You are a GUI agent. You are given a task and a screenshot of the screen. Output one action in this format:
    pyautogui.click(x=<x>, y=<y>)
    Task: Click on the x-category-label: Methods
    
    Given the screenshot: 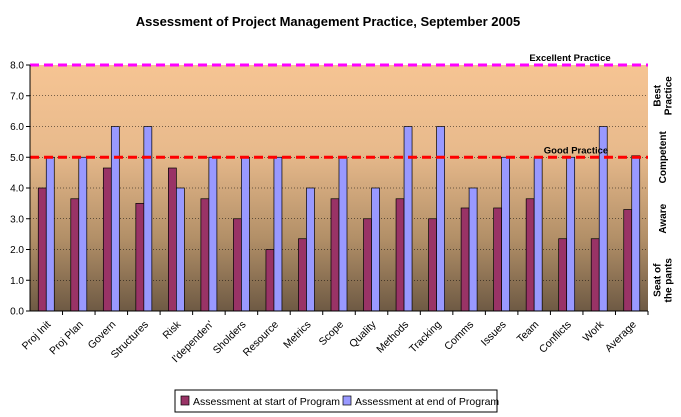 What is the action you would take?
    pyautogui.click(x=392, y=337)
    